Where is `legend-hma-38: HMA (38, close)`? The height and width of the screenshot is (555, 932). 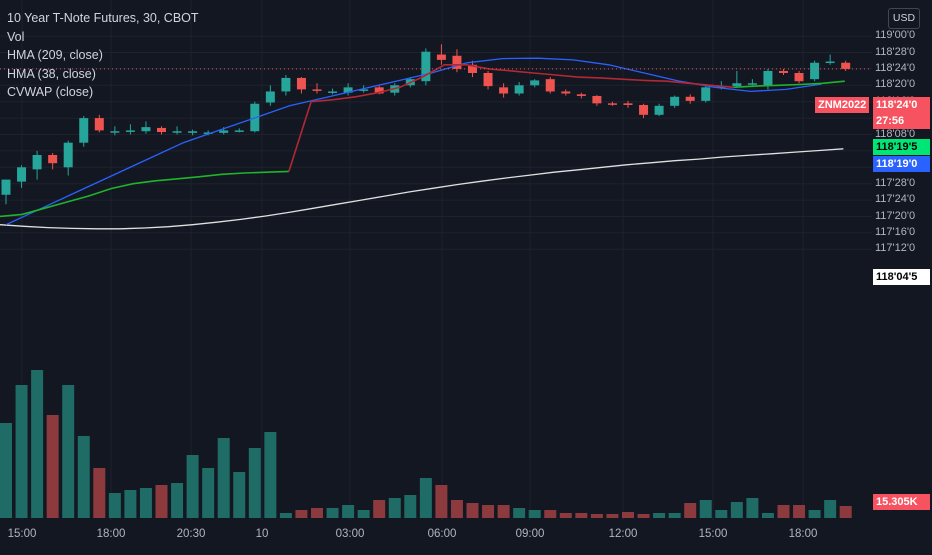 legend-hma-38: HMA (38, close) is located at coordinates (51, 73).